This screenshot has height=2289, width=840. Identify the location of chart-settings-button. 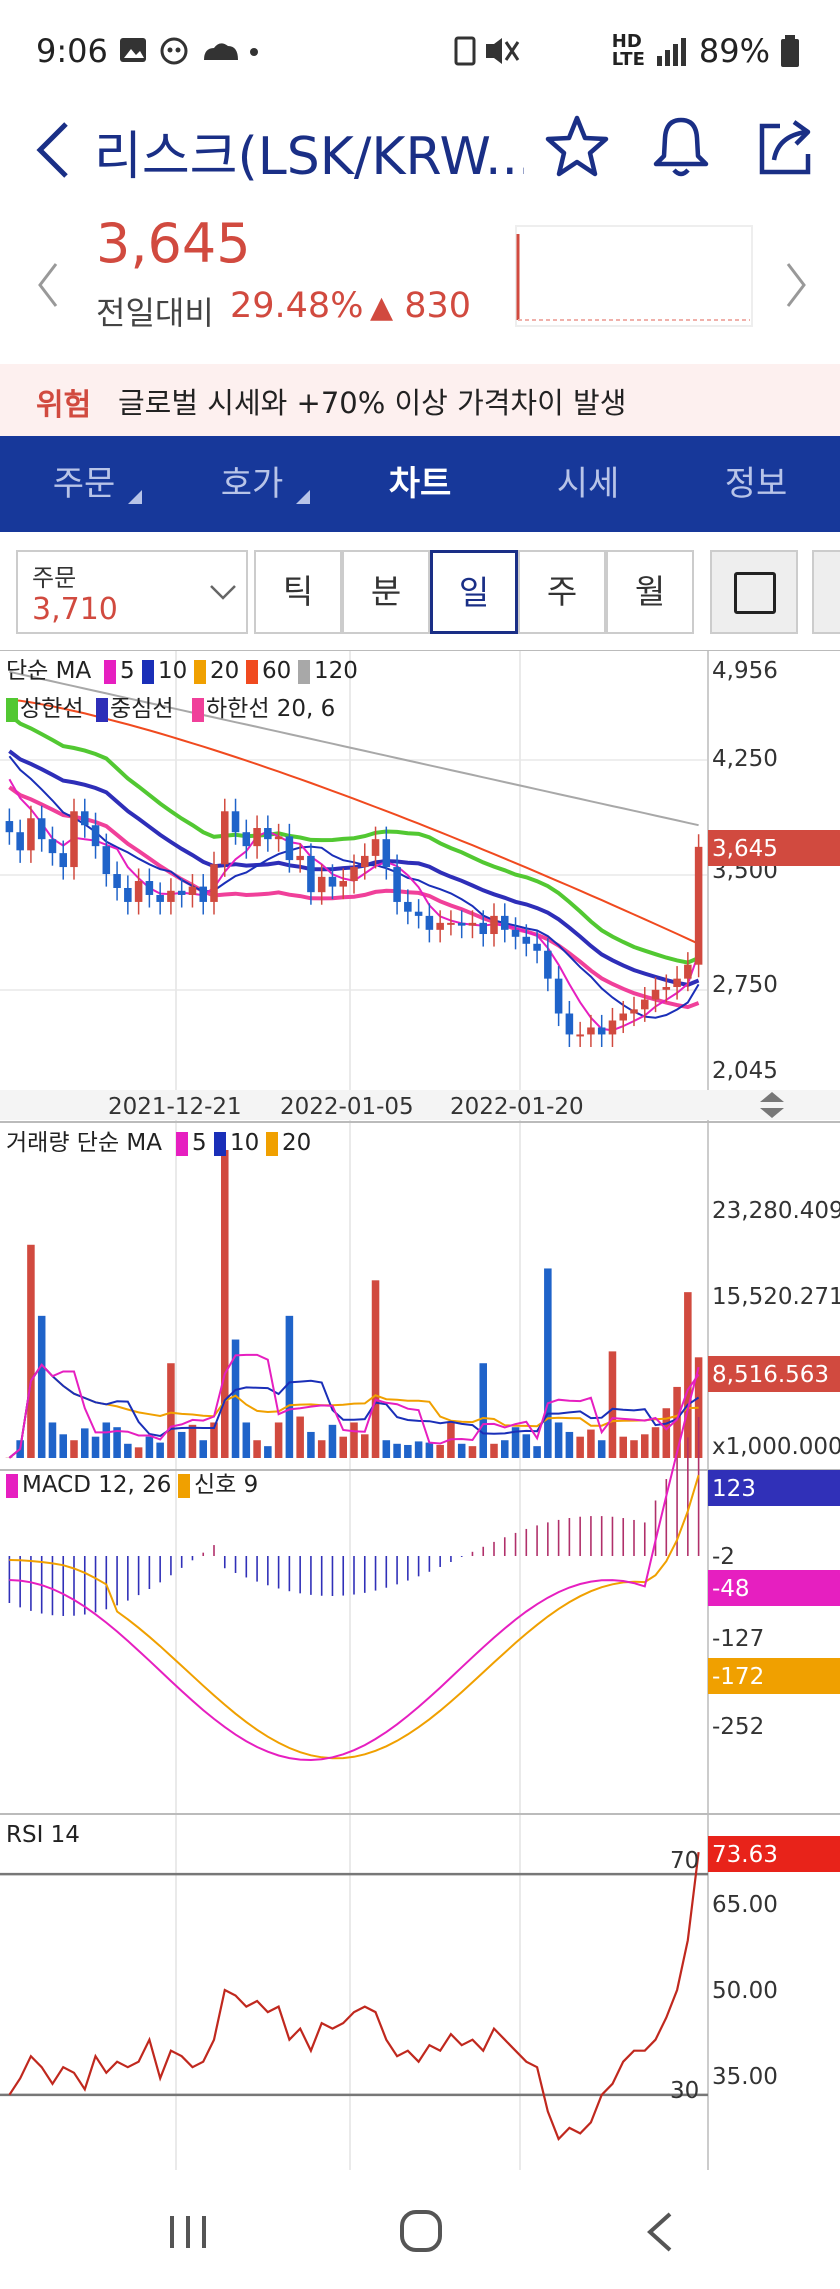
(754, 592).